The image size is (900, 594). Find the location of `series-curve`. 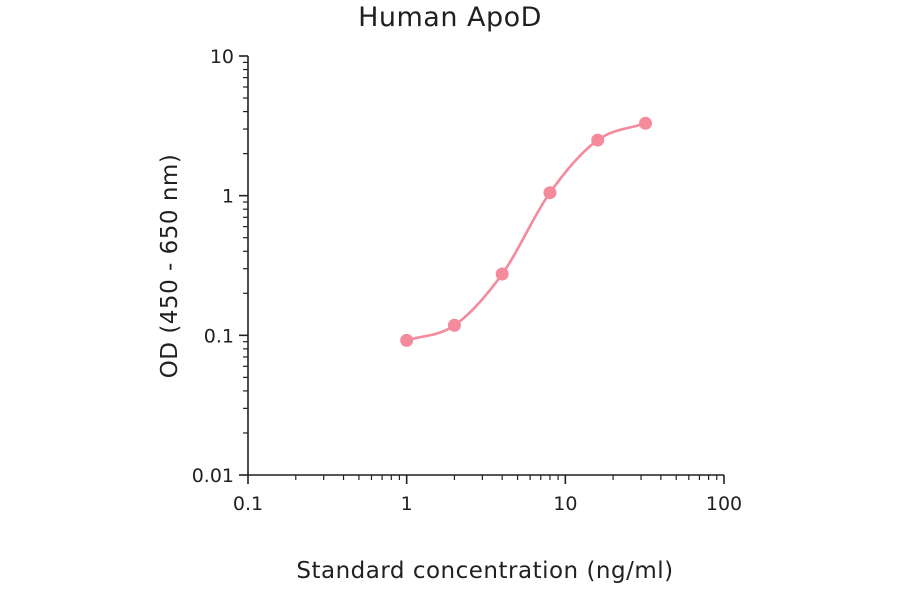

series-curve is located at coordinates (526, 232).